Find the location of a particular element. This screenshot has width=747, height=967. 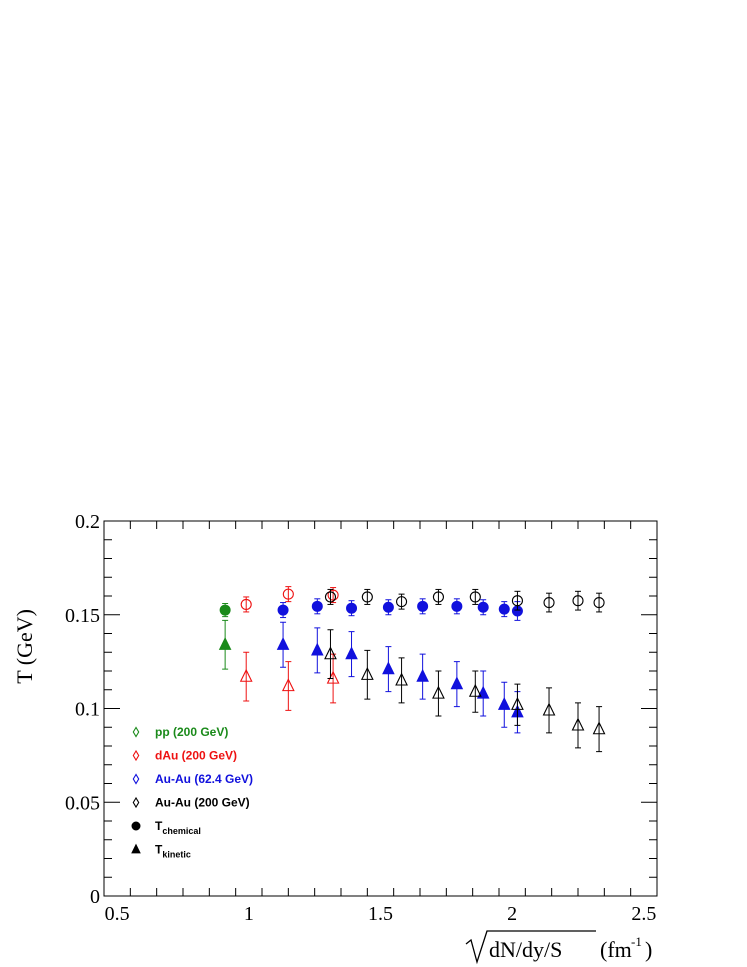

legend-entry: Tchemical is located at coordinates (166, 827).